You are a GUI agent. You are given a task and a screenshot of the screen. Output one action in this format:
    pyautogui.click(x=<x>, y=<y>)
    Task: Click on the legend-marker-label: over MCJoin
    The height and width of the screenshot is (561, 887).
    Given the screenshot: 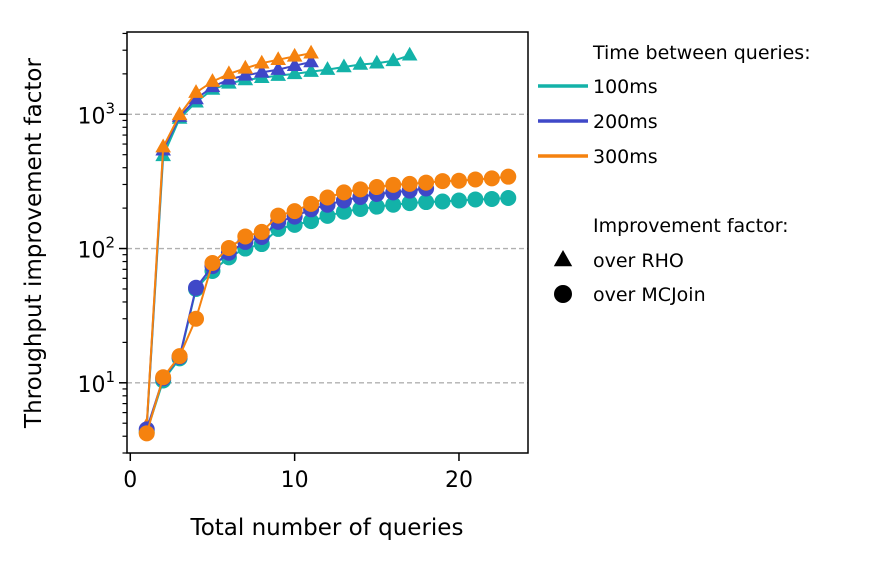 What is the action you would take?
    pyautogui.click(x=649, y=295)
    